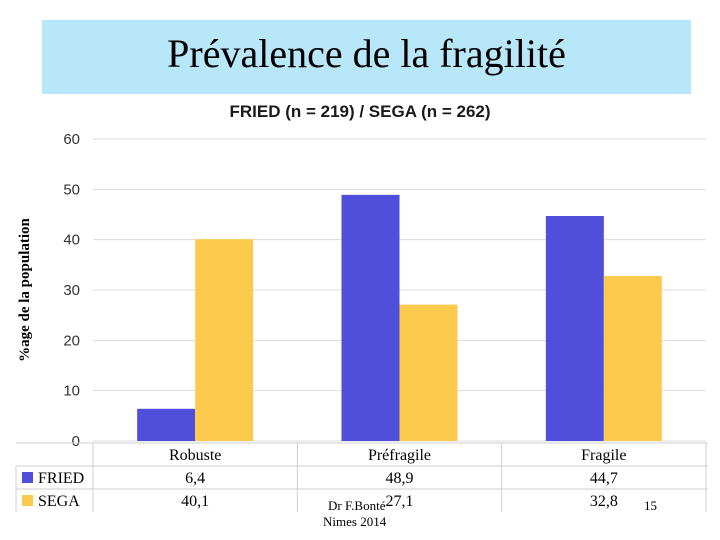 The width and height of the screenshot is (720, 540). I want to click on y-tick-label: 50, so click(71, 189).